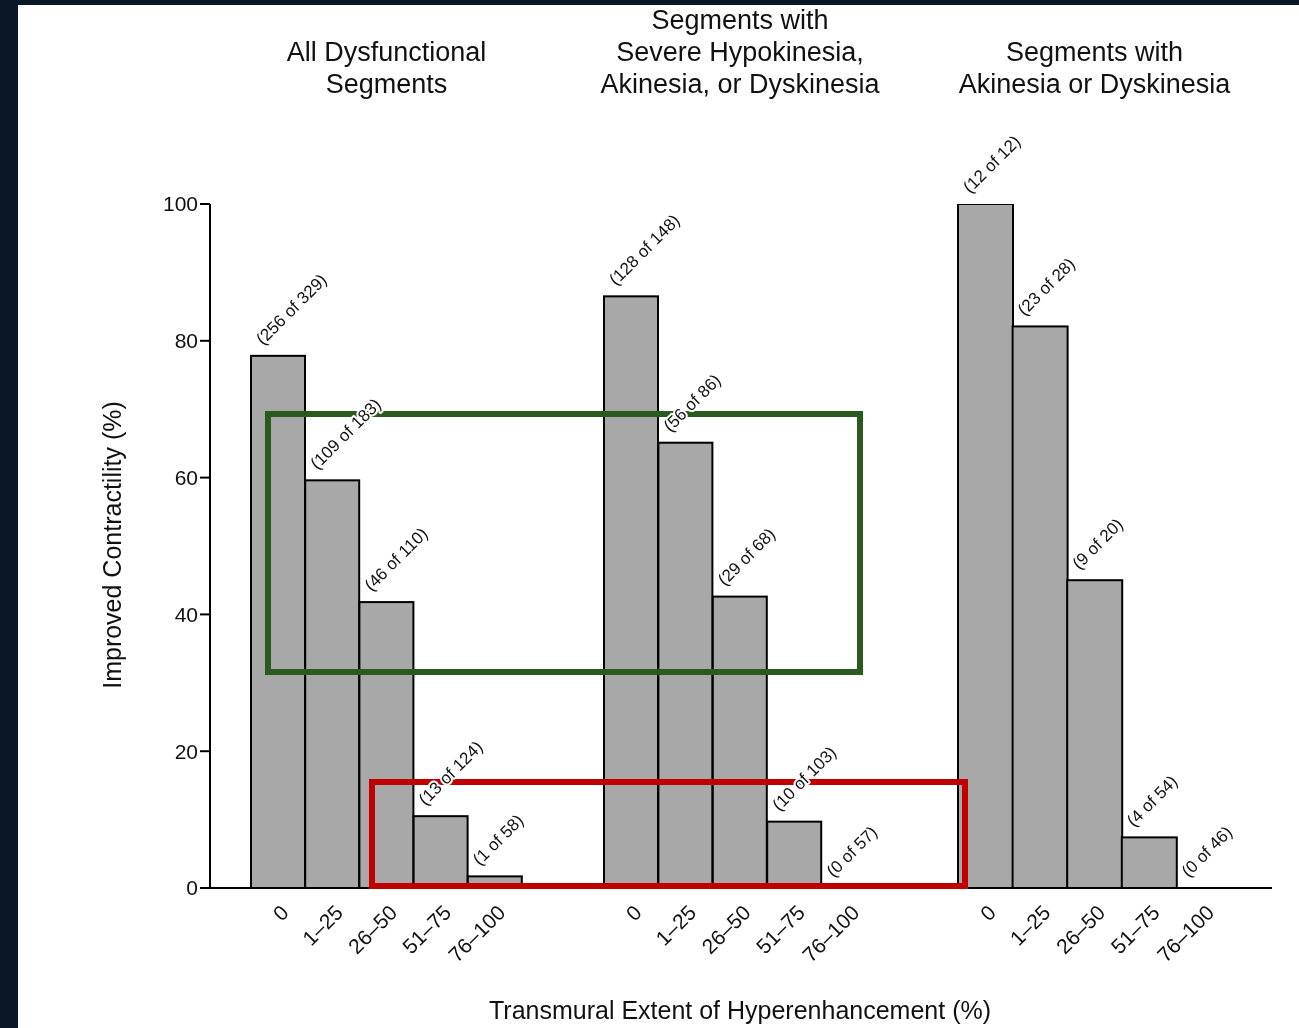  What do you see at coordinates (740, 1010) in the screenshot?
I see `x-axis-title: Transmural Extent of Hyperenhancement (%)` at bounding box center [740, 1010].